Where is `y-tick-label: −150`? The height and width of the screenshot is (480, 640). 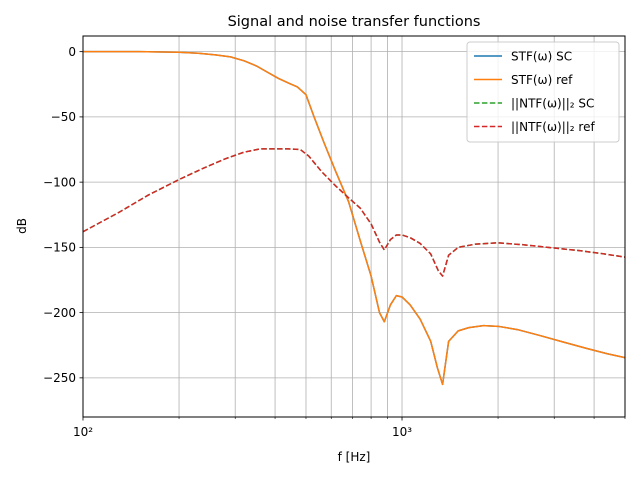 y-tick-label: −150 is located at coordinates (59, 248).